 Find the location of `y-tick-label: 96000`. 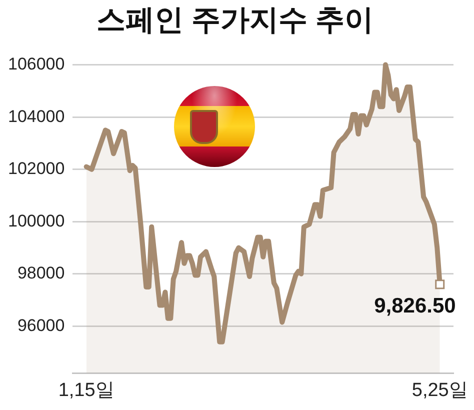

y-tick-label: 96000 is located at coordinates (41, 325).